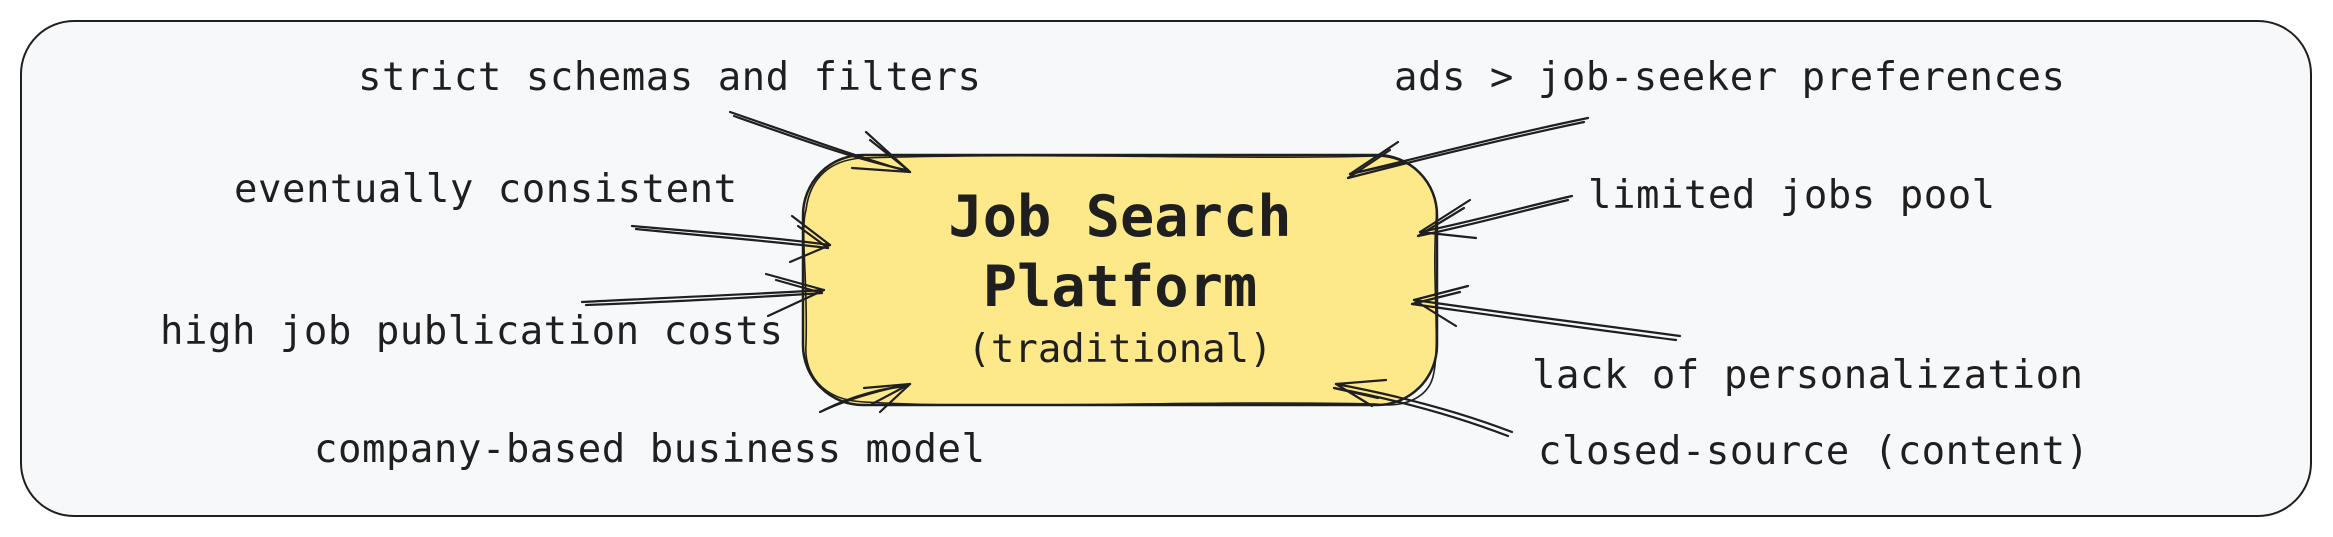 The image size is (2333, 537). Describe the element at coordinates (865, 398) in the screenshot. I see `arrow-business-model` at that location.